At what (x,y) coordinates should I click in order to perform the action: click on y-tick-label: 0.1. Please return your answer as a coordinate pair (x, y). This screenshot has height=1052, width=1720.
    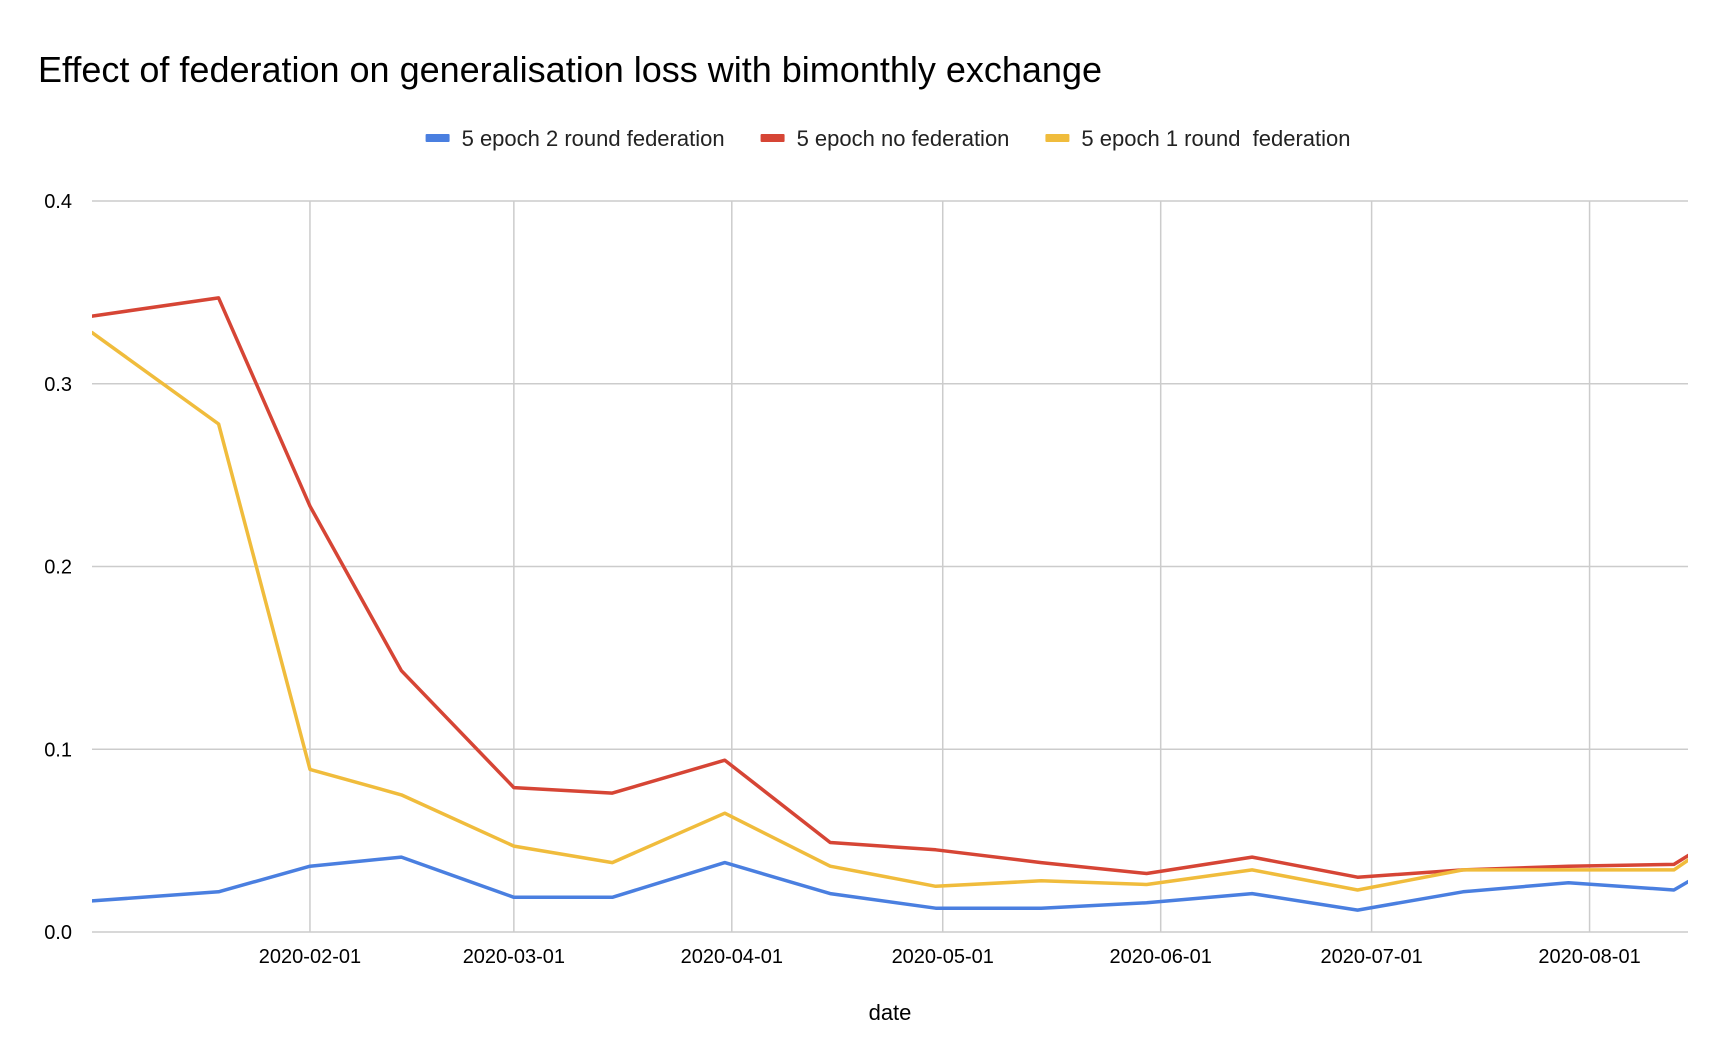
    Looking at the image, I should click on (58, 750).